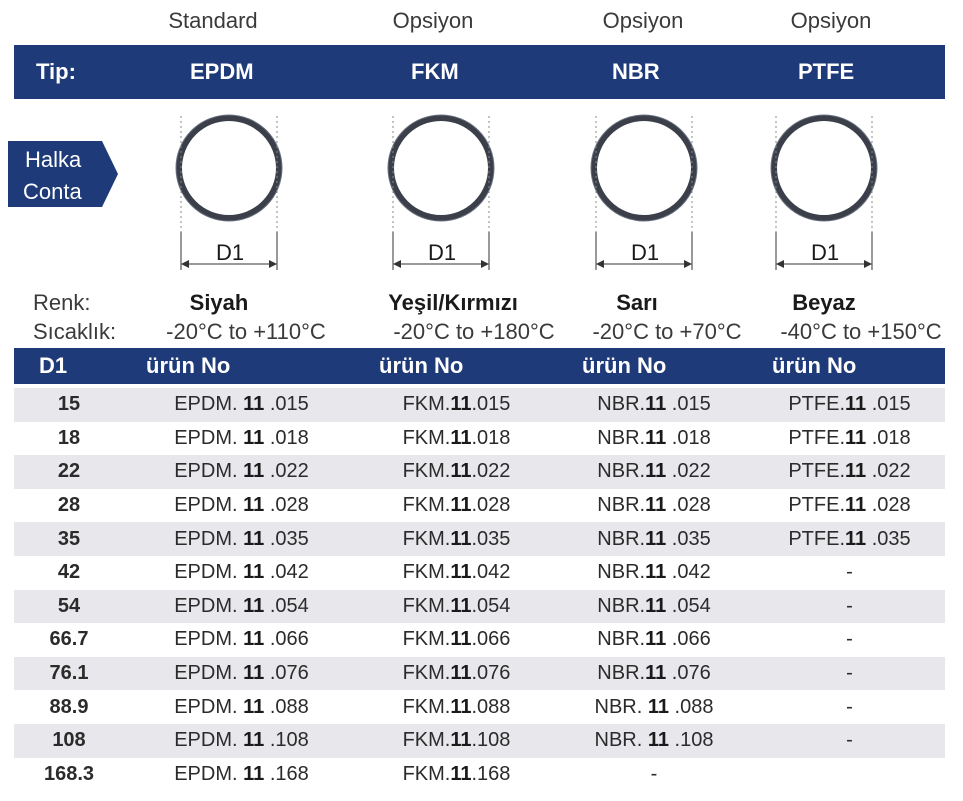 The image size is (963, 801). I want to click on cell-fkm: FKM.11.108, so click(456, 740).